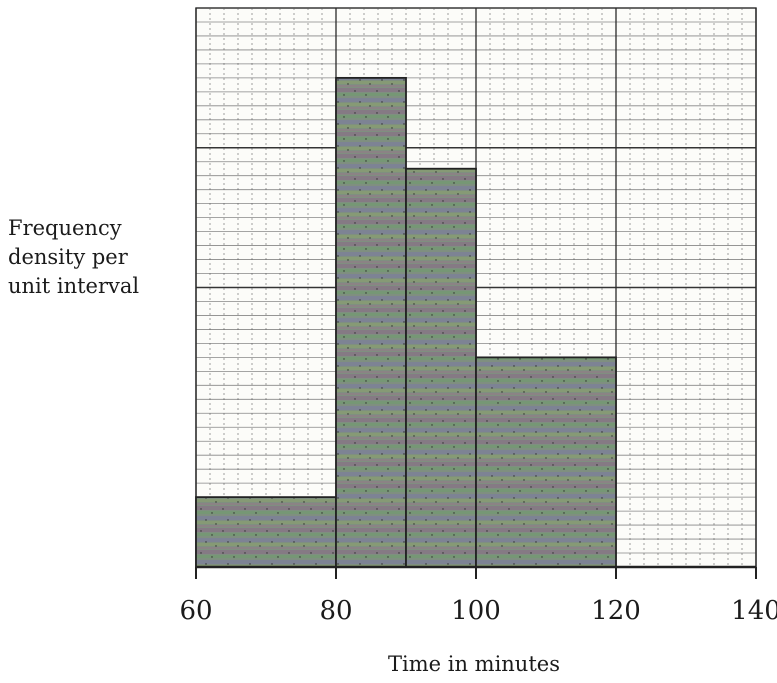 Image resolution: width=777 pixels, height=683 pixels. What do you see at coordinates (74, 286) in the screenshot?
I see `y-axis-label-line-3: unit interval` at bounding box center [74, 286].